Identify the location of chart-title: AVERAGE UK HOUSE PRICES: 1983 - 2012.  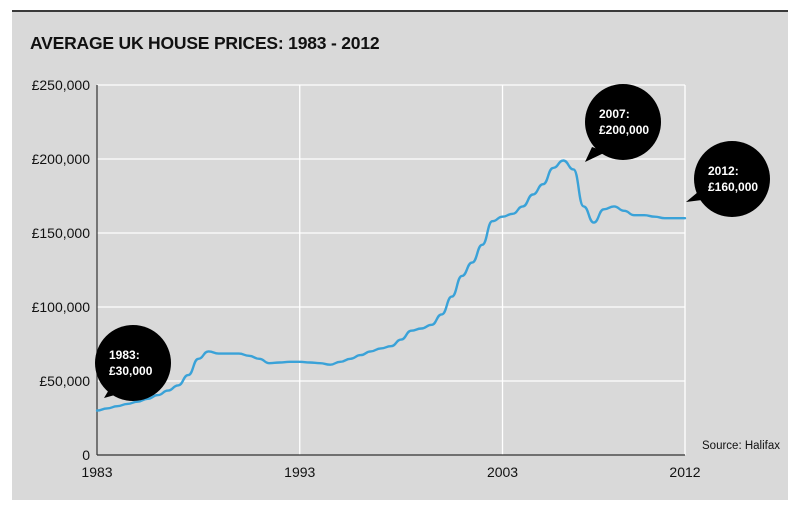
(205, 43).